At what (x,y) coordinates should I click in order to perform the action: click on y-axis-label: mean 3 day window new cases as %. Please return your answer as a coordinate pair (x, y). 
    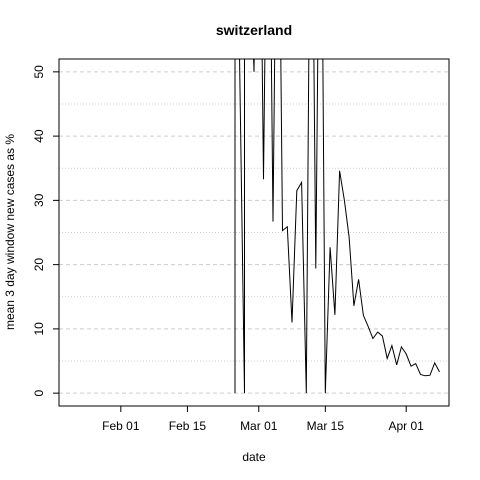
    Looking at the image, I should click on (10, 232).